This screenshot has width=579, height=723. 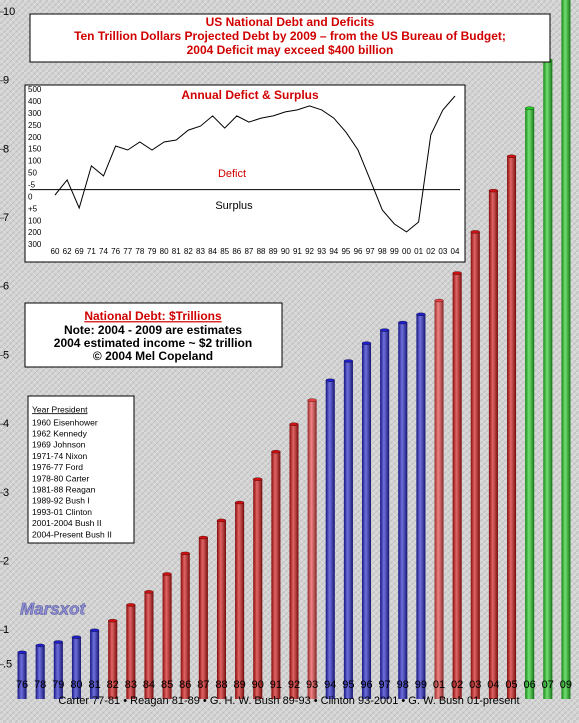 I want to click on x-tick-label: 84, so click(x=149, y=685).